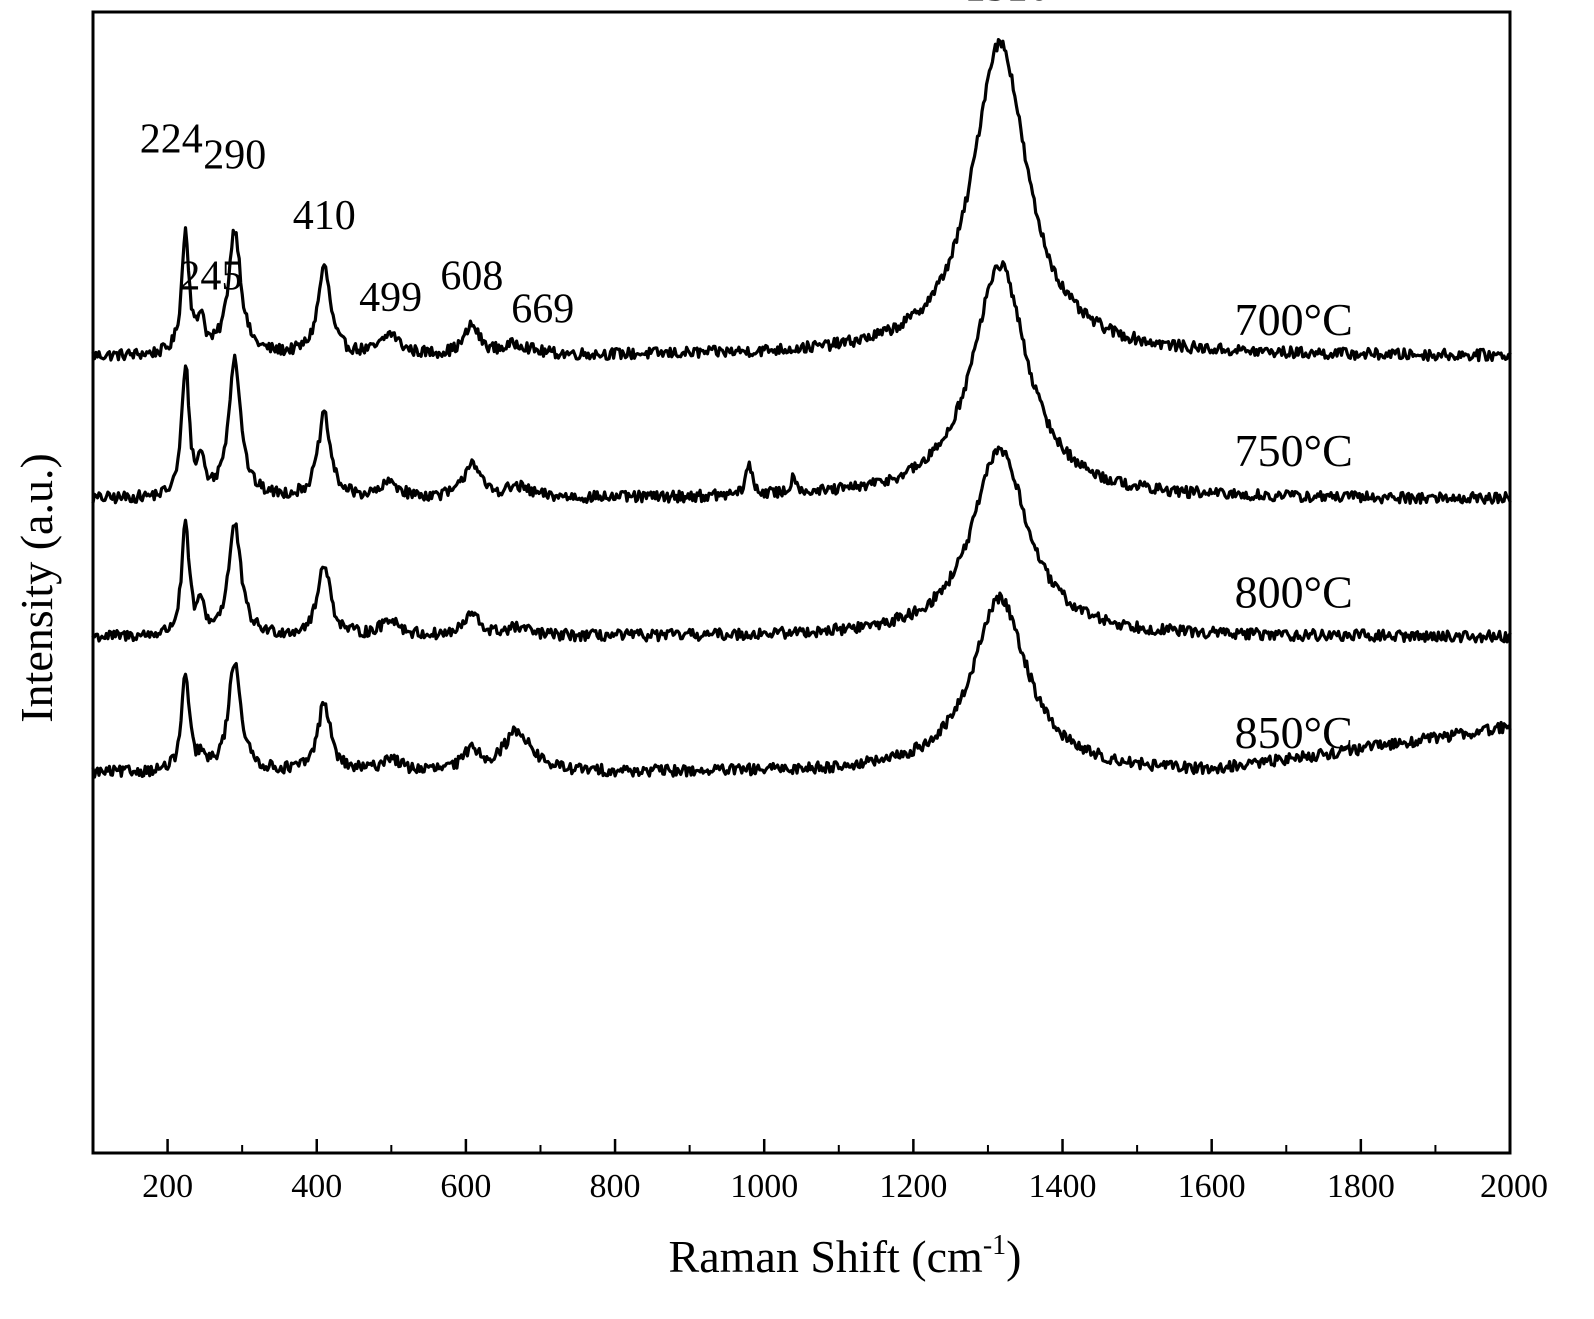 The width and height of the screenshot is (1594, 1319). Describe the element at coordinates (994, 1245) in the screenshot. I see `x-axis-title-superscript: -1` at that location.